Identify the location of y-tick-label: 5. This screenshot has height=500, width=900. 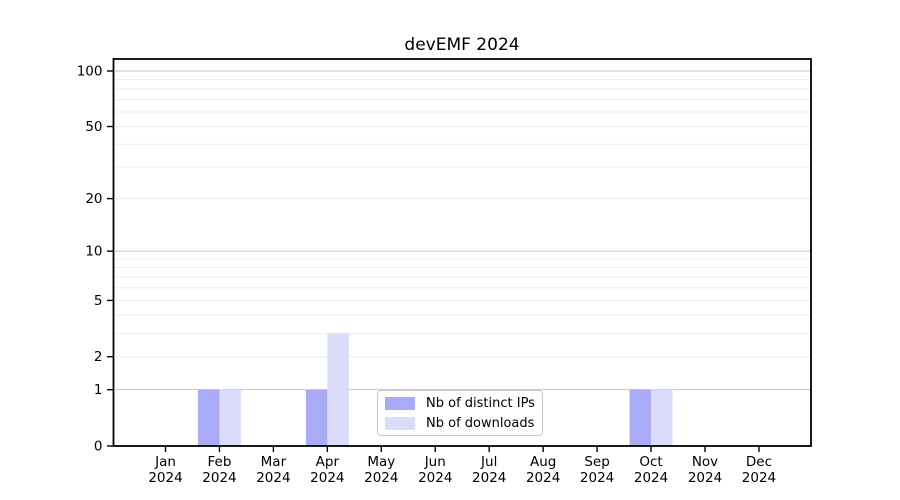
(98, 301).